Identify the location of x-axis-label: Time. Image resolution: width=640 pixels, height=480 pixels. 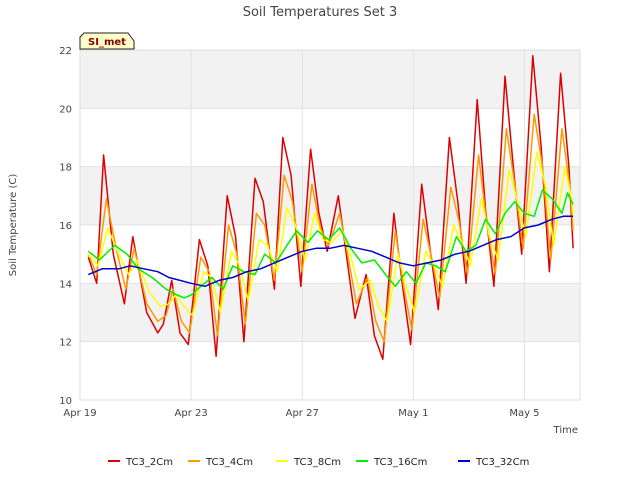
(565, 430).